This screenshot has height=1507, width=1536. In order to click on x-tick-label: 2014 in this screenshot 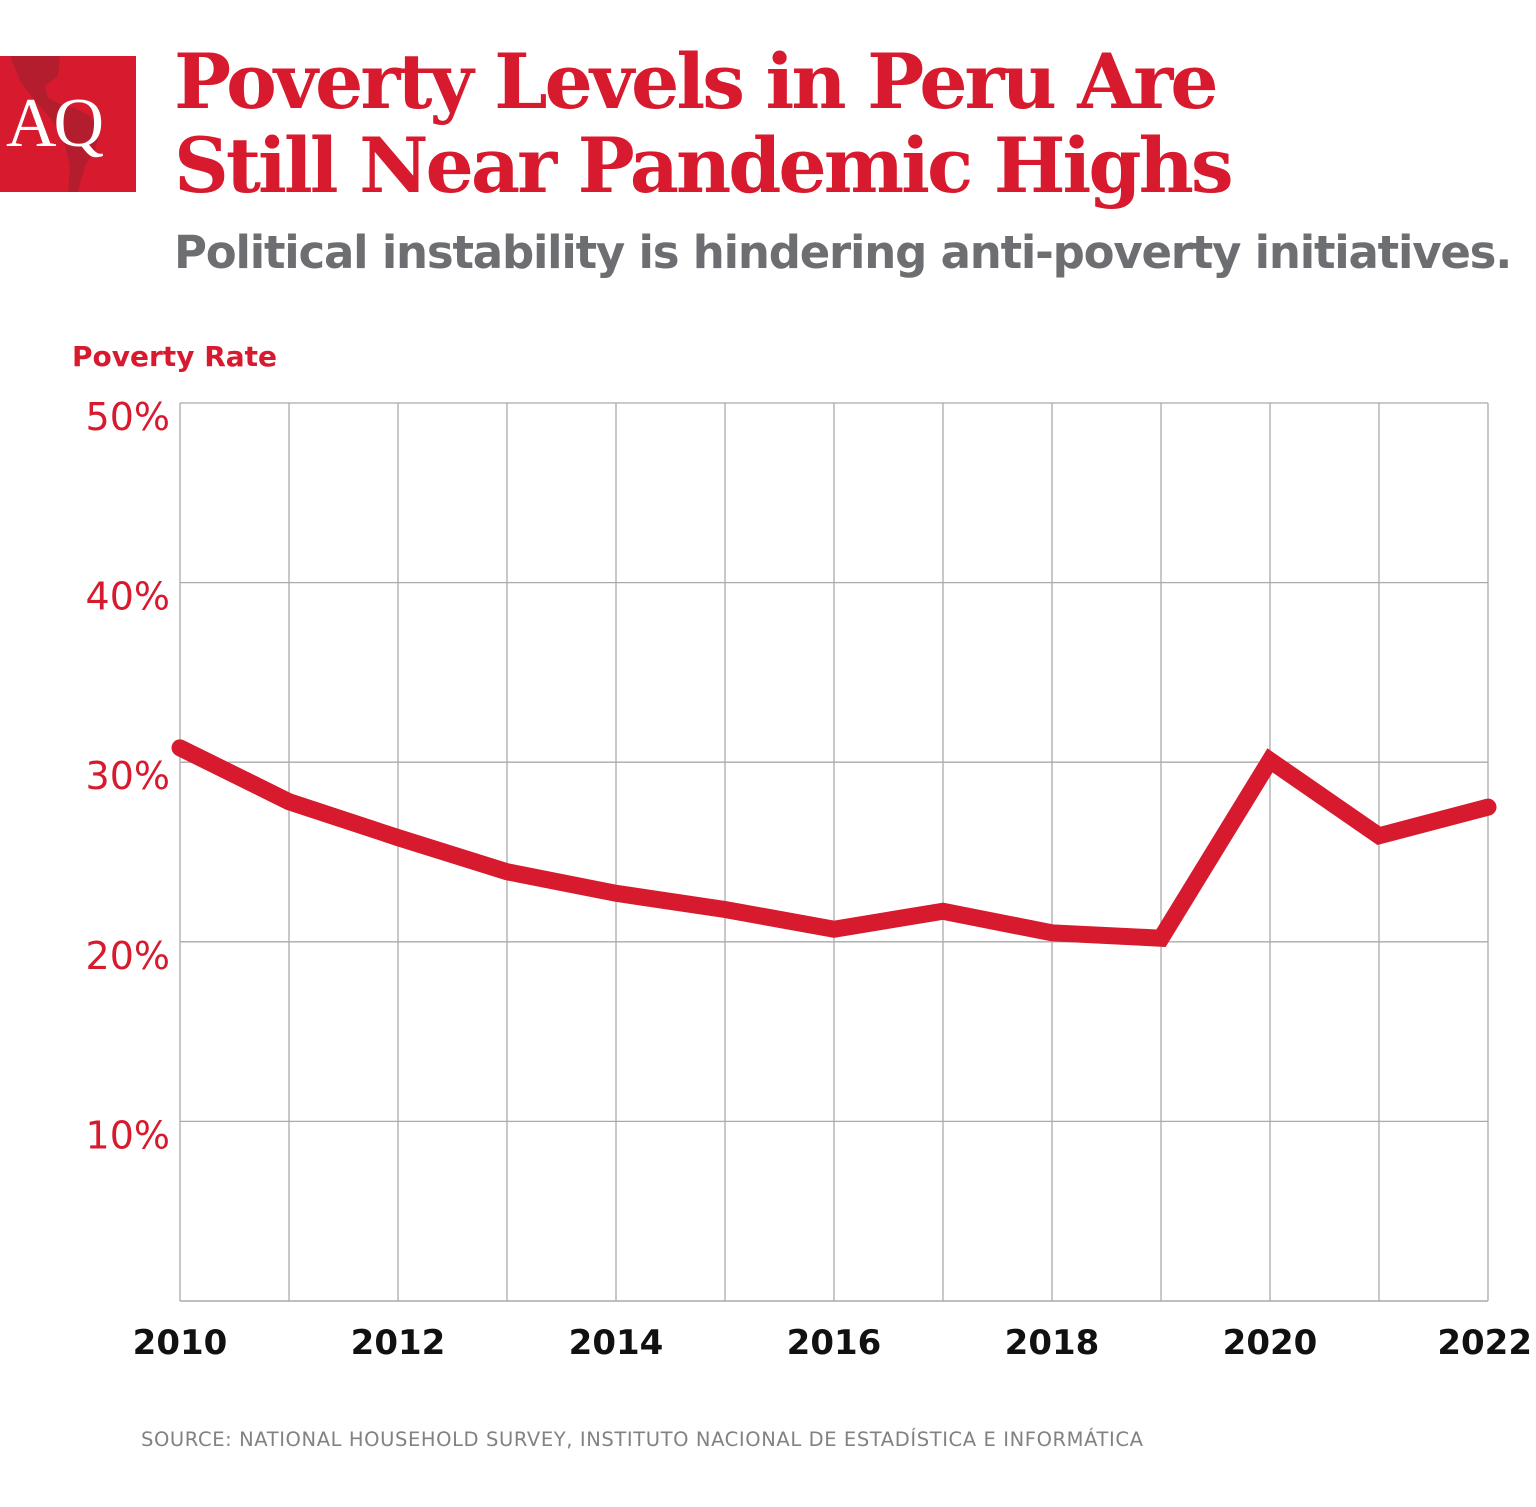, I will do `click(616, 1343)`.